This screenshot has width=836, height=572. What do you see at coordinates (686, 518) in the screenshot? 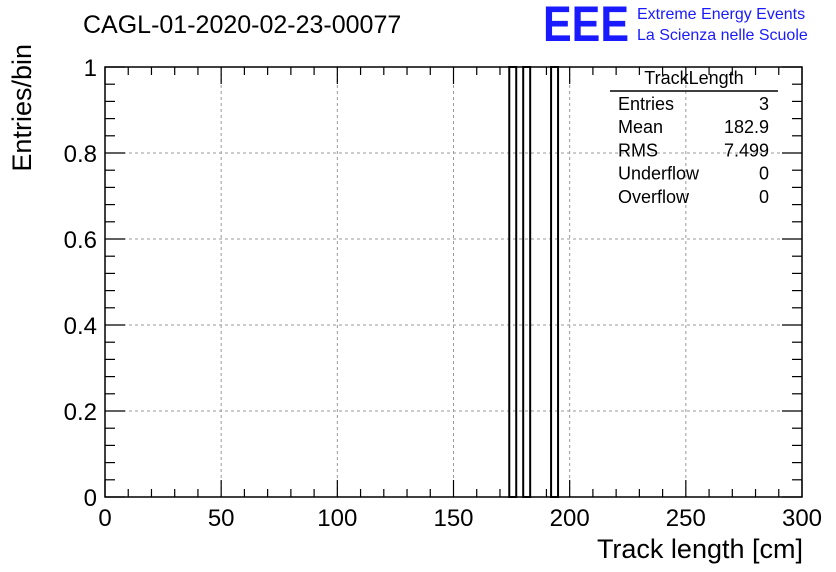
I see `x-tick-label: 250` at bounding box center [686, 518].